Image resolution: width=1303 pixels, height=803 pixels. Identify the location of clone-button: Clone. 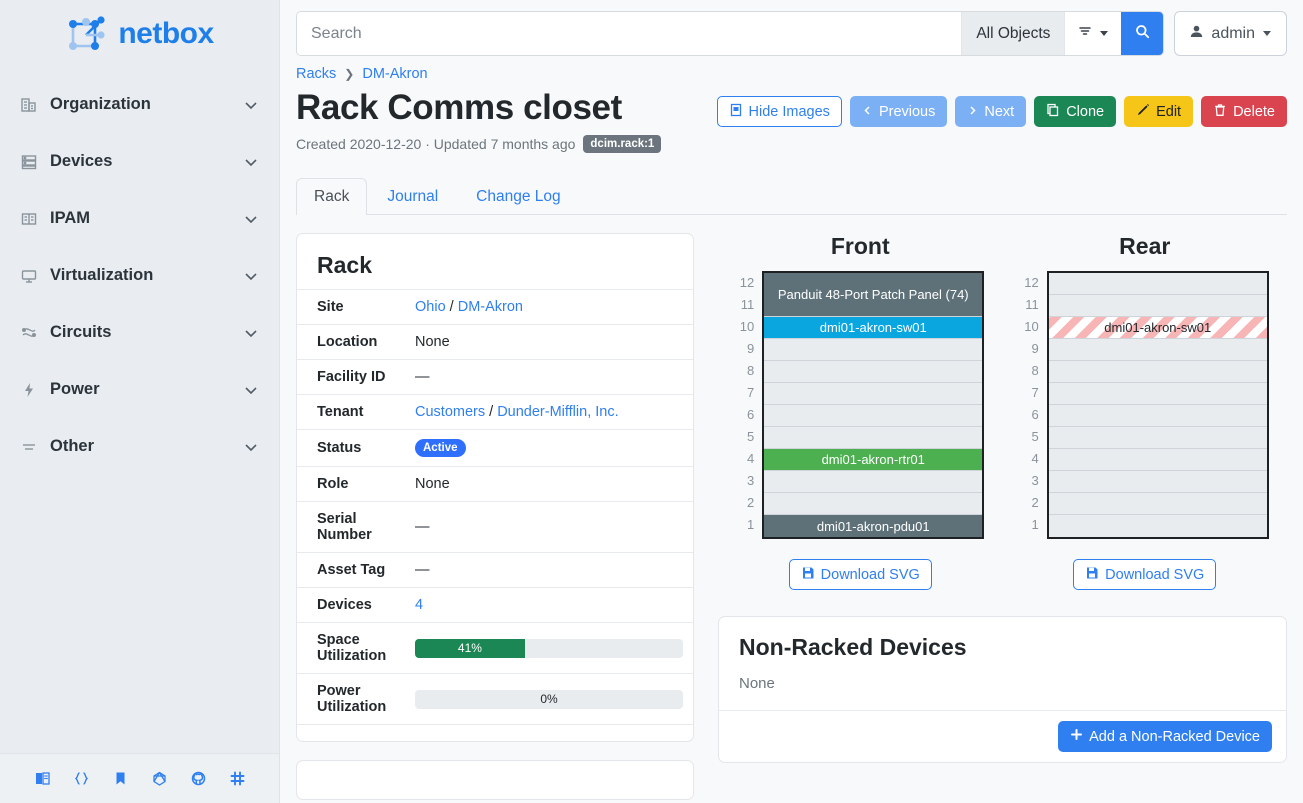
(1075, 111).